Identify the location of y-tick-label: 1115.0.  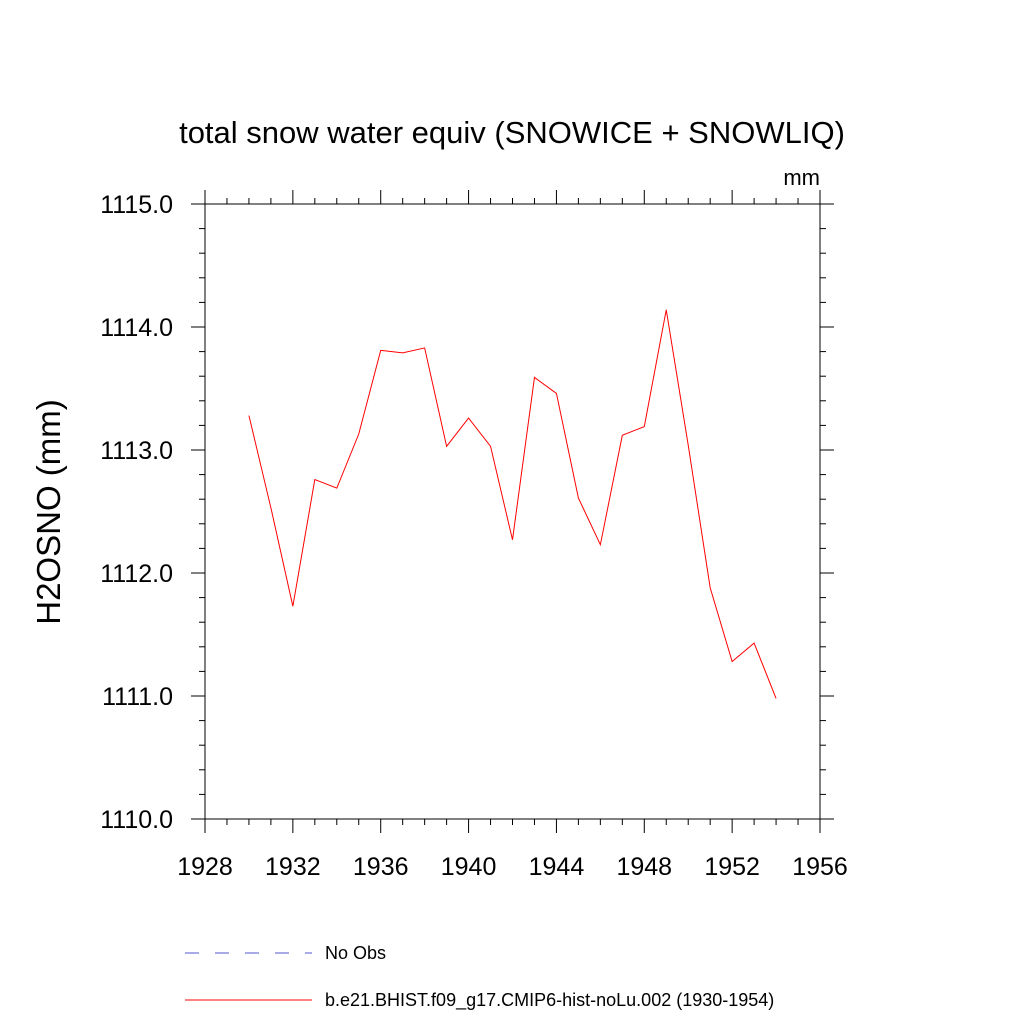
(136, 205).